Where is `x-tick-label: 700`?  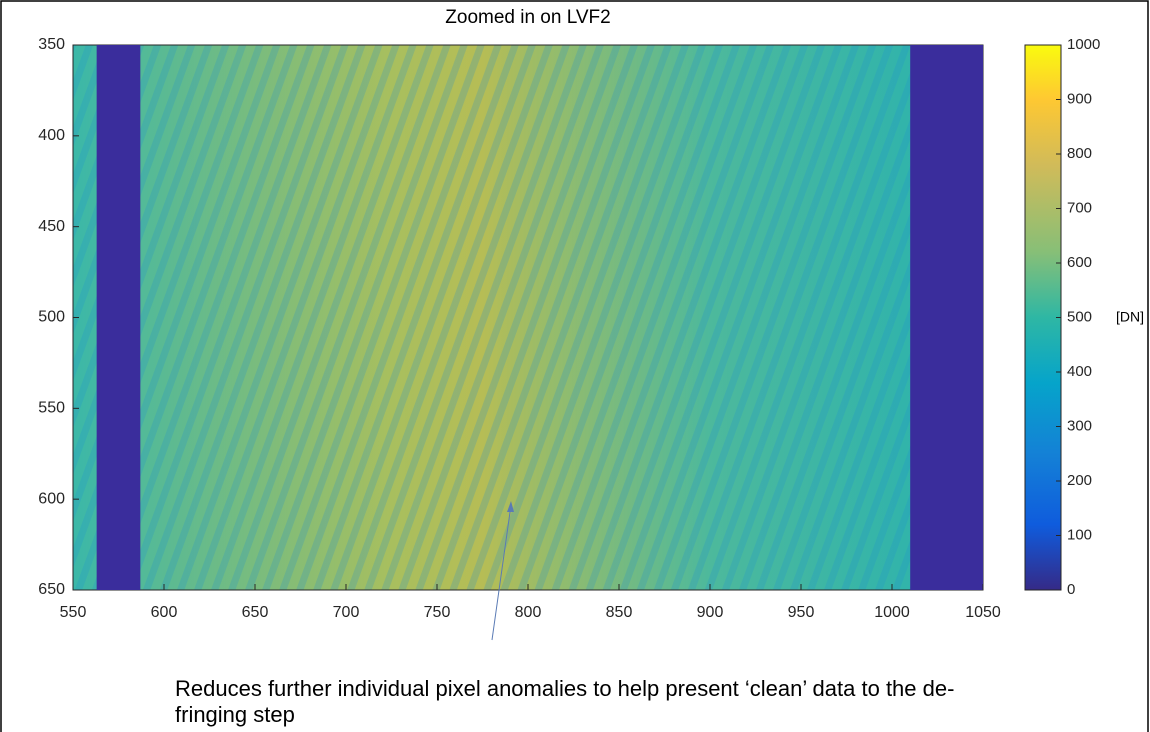 x-tick-label: 700 is located at coordinates (346, 612).